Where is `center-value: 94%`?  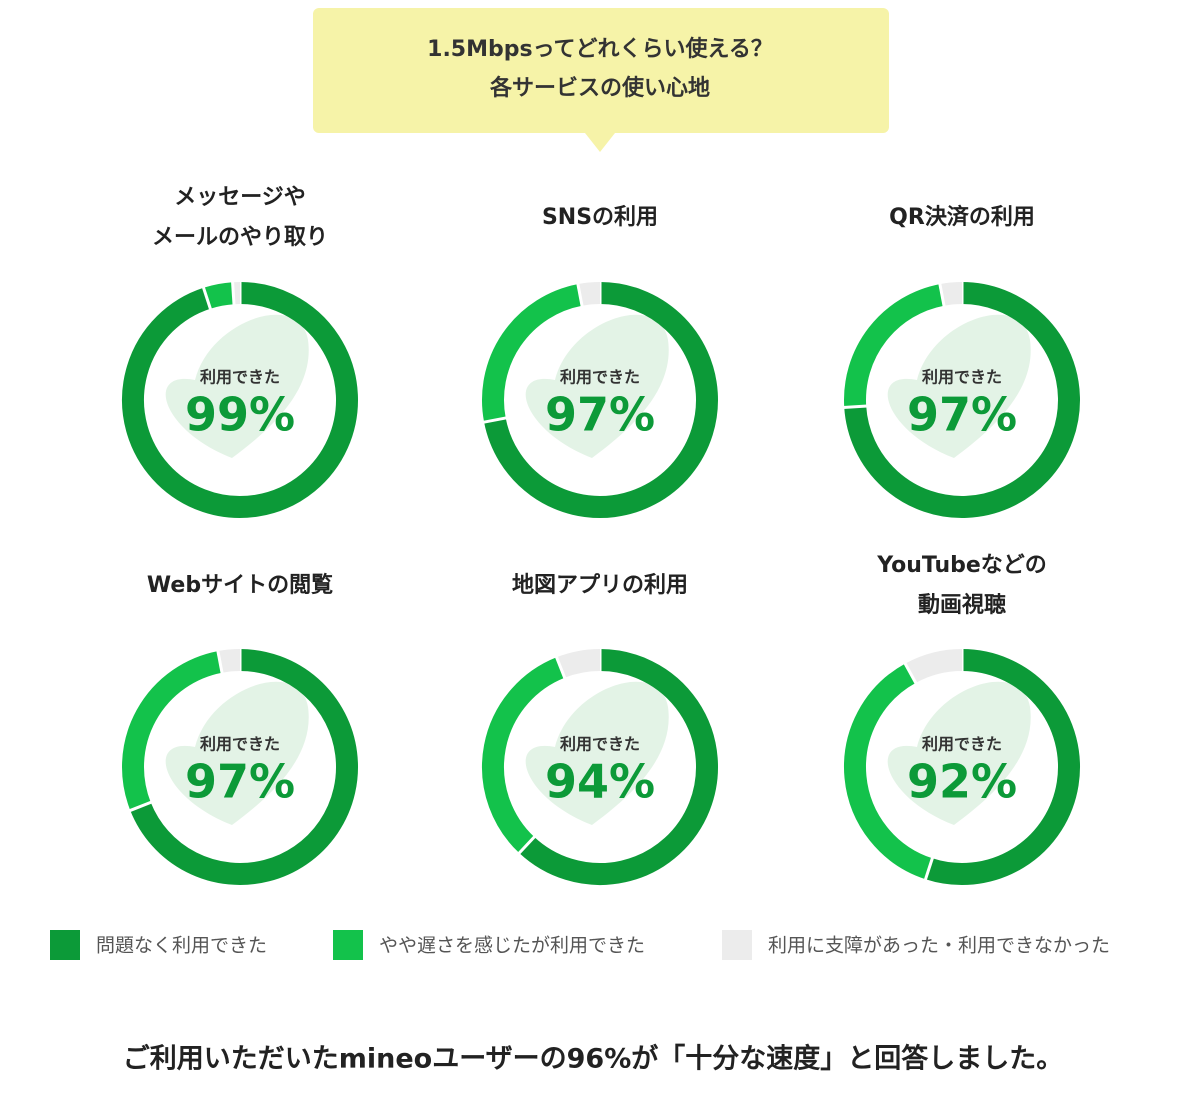 center-value: 94% is located at coordinates (600, 782).